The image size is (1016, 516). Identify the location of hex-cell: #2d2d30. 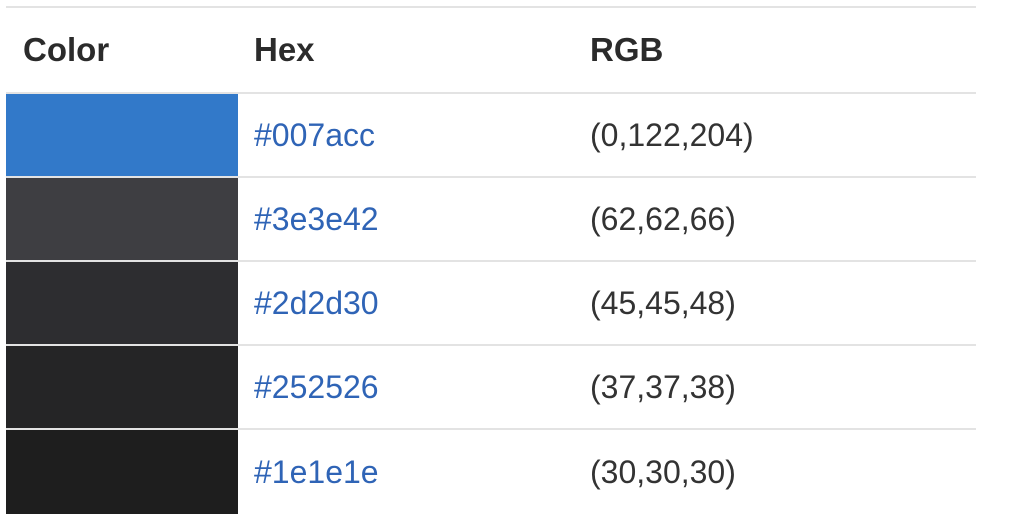
(406, 303).